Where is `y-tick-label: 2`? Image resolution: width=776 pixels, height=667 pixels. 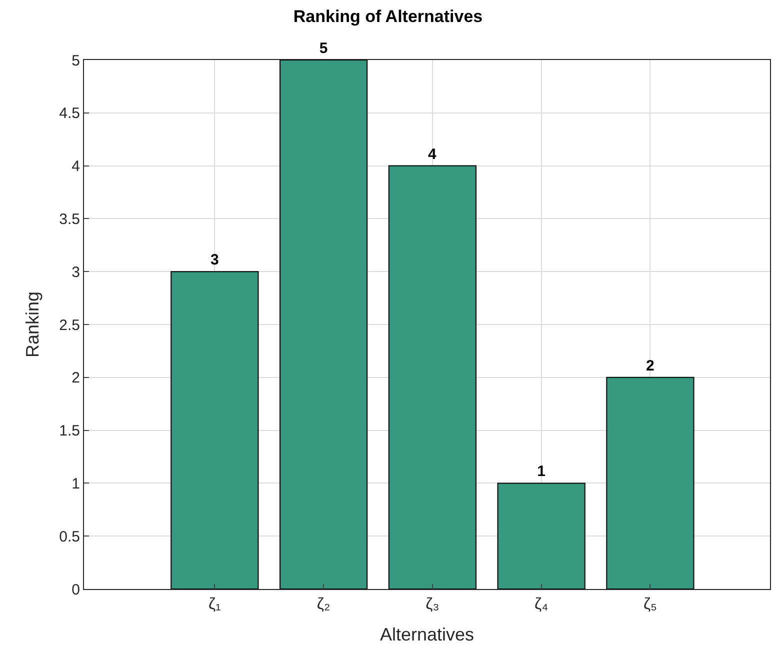 y-tick-label: 2 is located at coordinates (76, 378).